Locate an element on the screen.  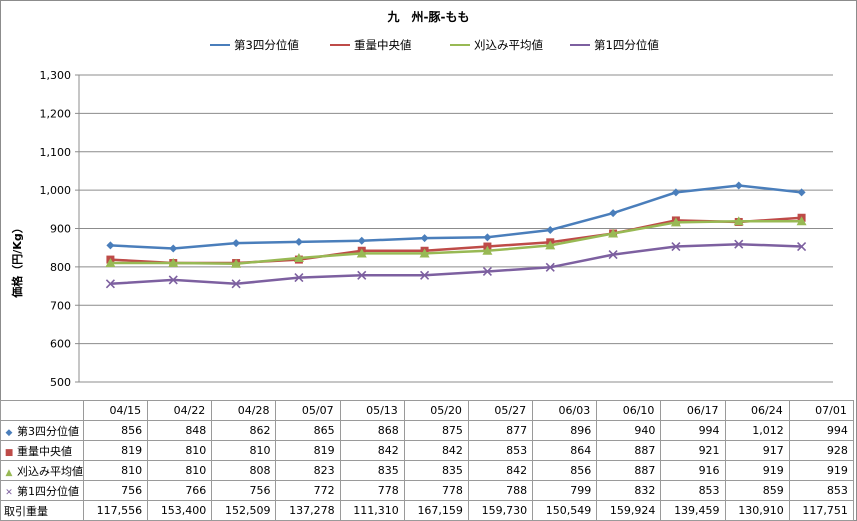
data-label: 848 is located at coordinates (180, 430).